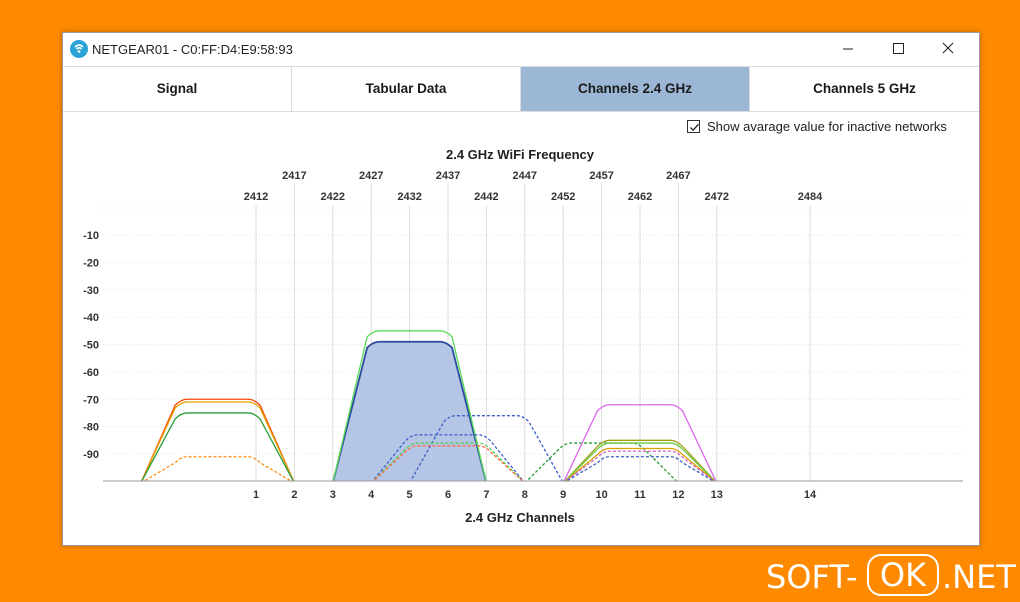 The height and width of the screenshot is (602, 1020). I want to click on chart-title: 2.4 GHz WiFi Frequency, so click(520, 154).